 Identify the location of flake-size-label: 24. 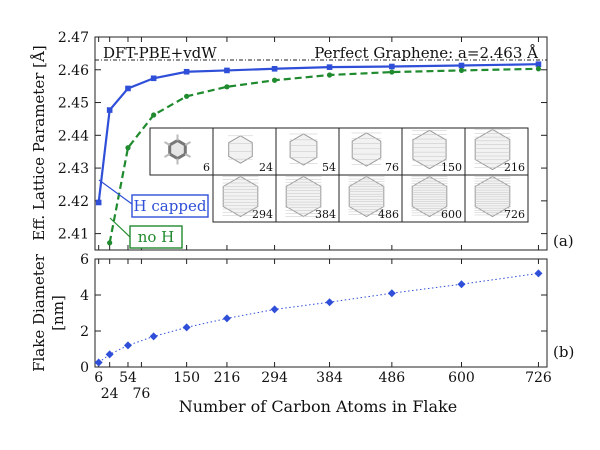
(266, 167).